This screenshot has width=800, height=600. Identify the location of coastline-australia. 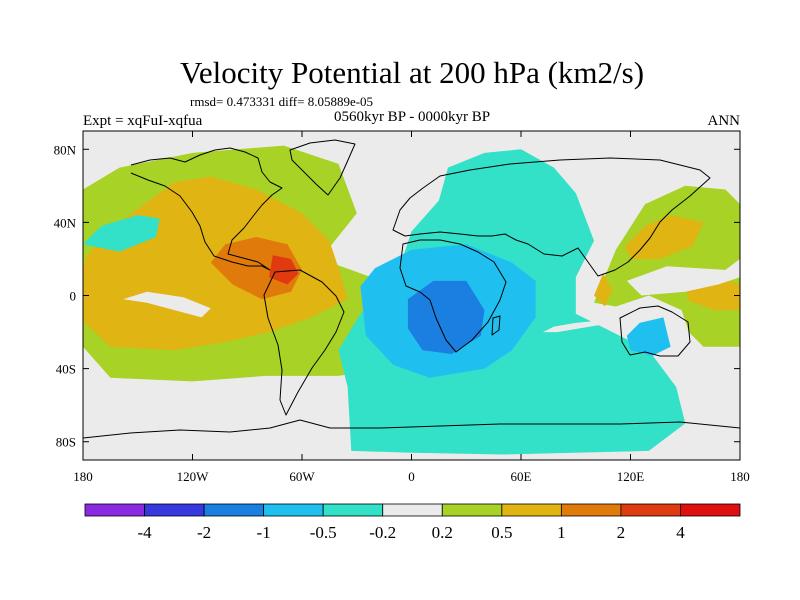
(655, 331).